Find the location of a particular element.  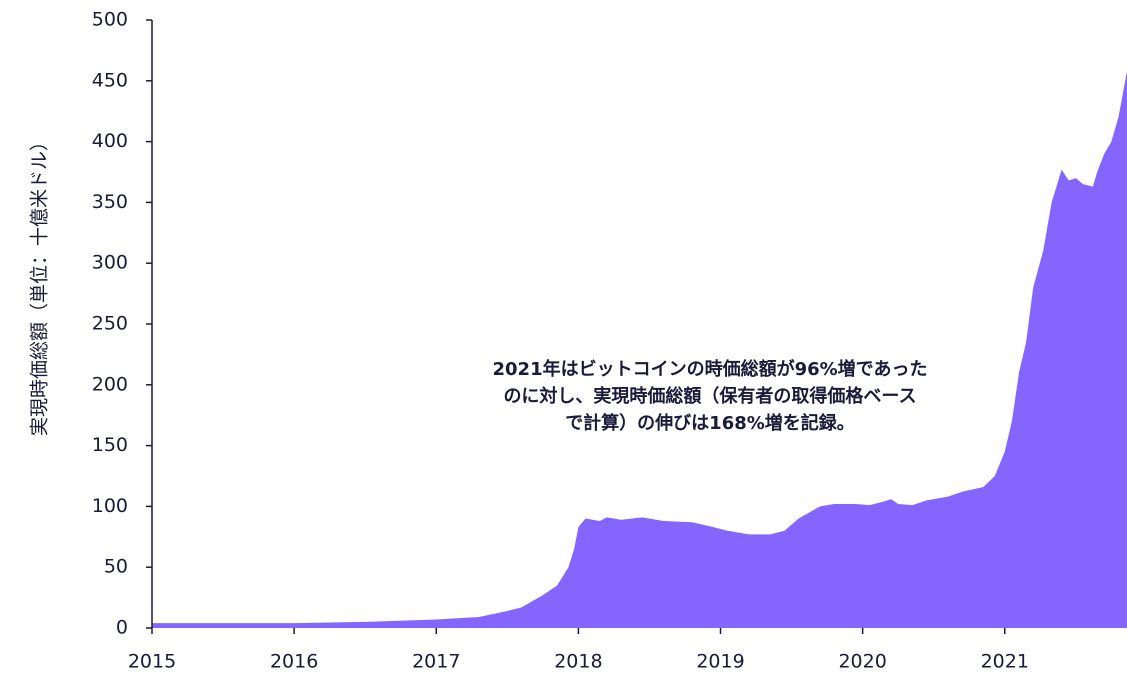

y-tick-label: 450 is located at coordinates (110, 80).